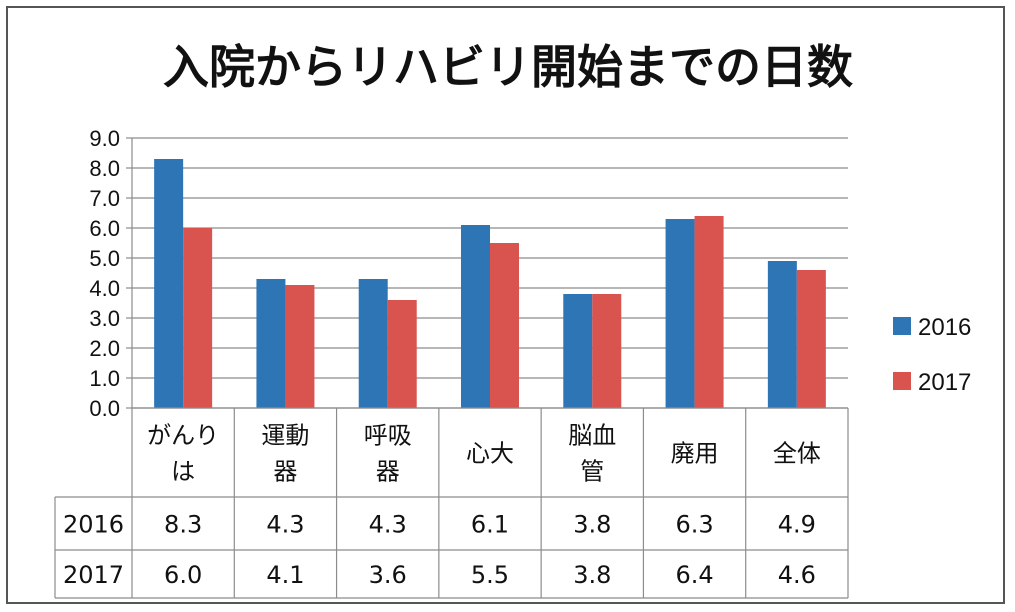 This screenshot has width=1015, height=612. Describe the element at coordinates (592, 472) in the screenshot. I see `category-label: 管` at that location.